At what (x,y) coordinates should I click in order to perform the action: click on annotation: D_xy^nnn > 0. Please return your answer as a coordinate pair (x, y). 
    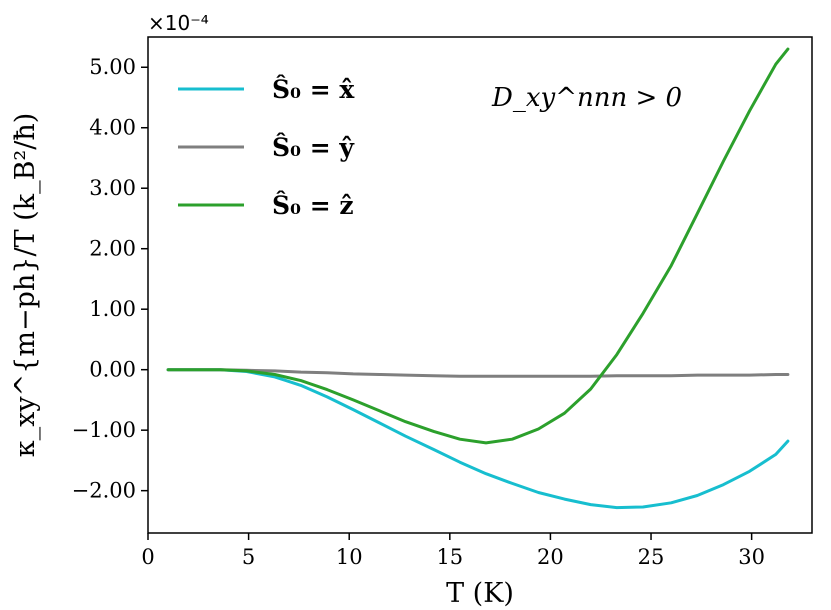
    Looking at the image, I should click on (586, 98).